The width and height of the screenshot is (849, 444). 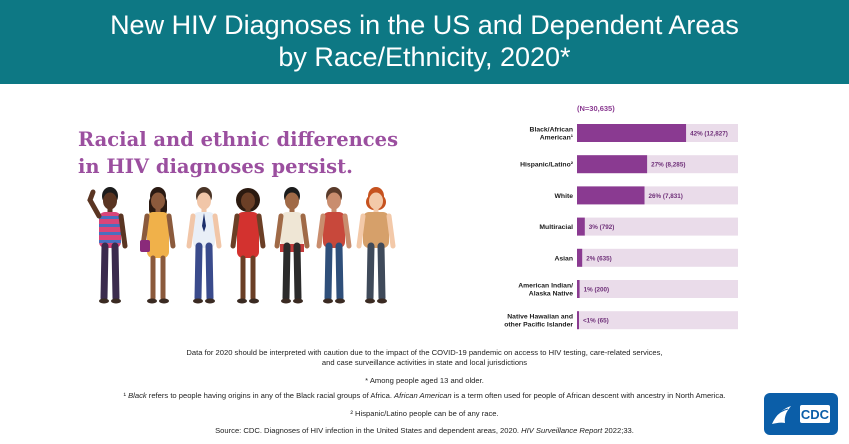 What do you see at coordinates (545, 286) in the screenshot?
I see `category-label: American Indian/` at bounding box center [545, 286].